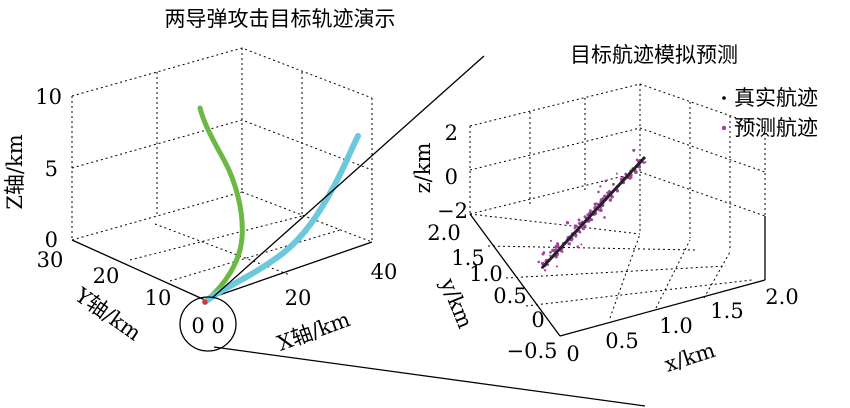  I want to click on target-marker, so click(205, 302).